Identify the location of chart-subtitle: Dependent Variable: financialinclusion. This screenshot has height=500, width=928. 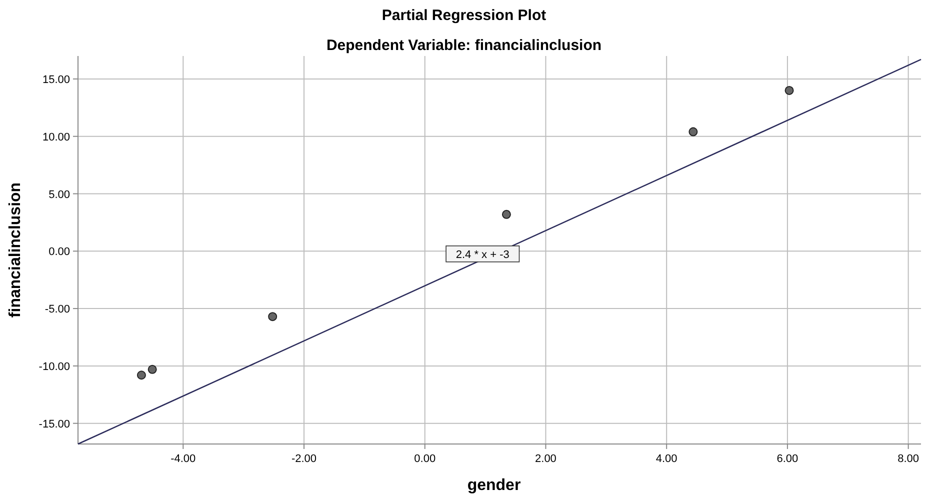
(464, 45).